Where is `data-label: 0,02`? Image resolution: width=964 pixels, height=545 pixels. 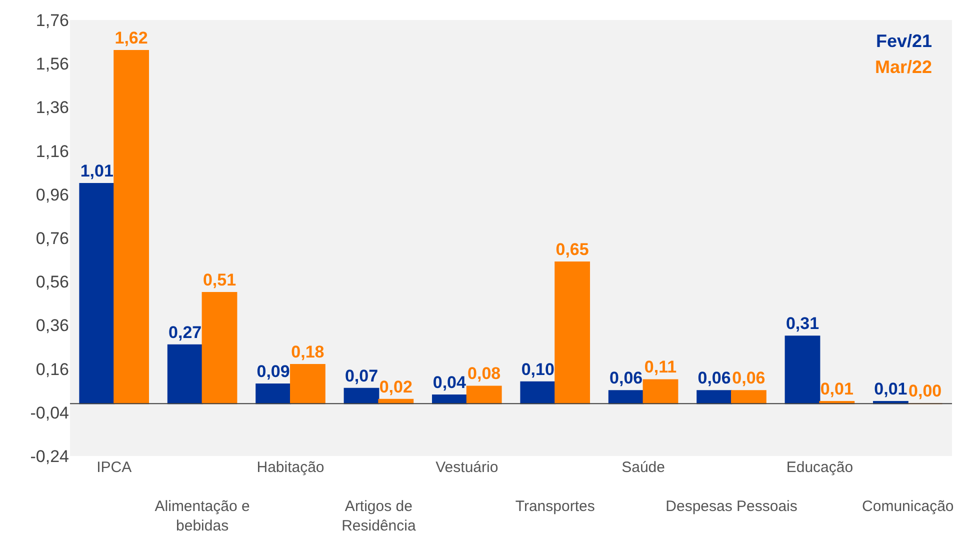 data-label: 0,02 is located at coordinates (395, 386).